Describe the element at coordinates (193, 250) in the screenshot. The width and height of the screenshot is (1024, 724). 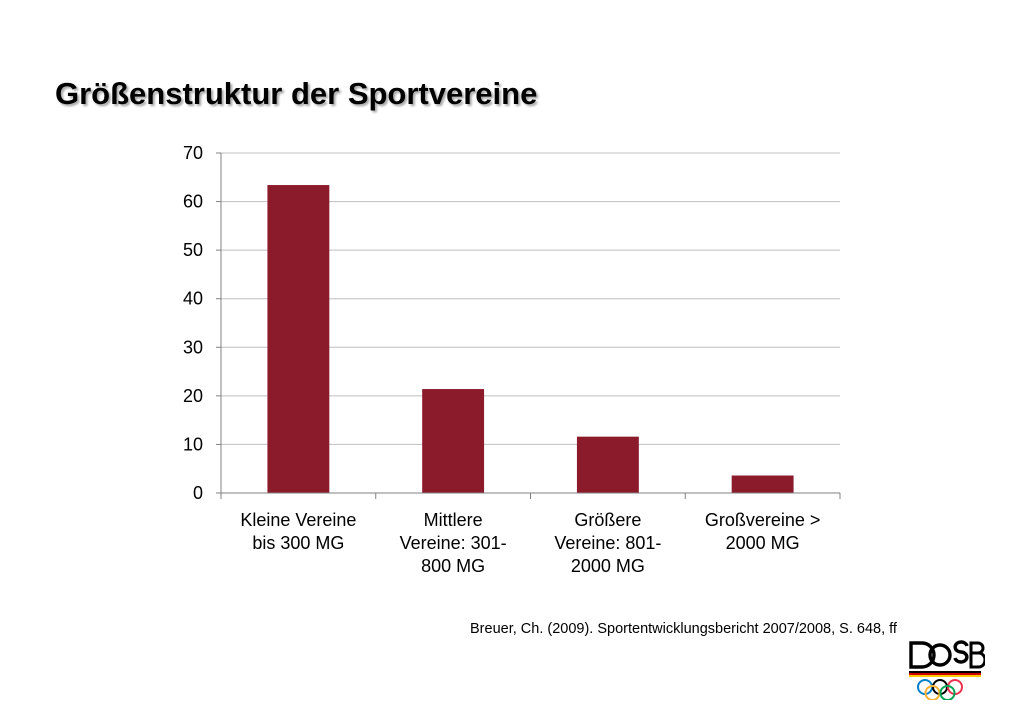
I see `y-tick-label: 50` at that location.